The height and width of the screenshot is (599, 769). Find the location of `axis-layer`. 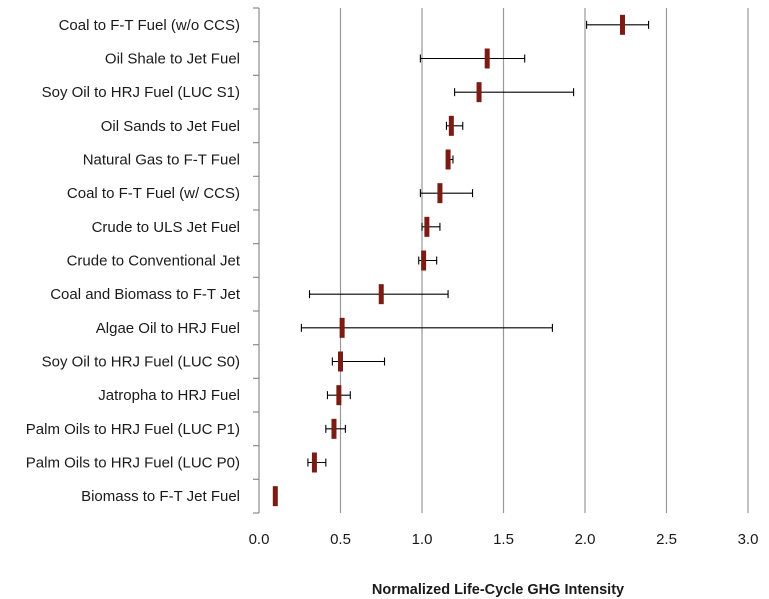

axis-layer is located at coordinates (256, 260).